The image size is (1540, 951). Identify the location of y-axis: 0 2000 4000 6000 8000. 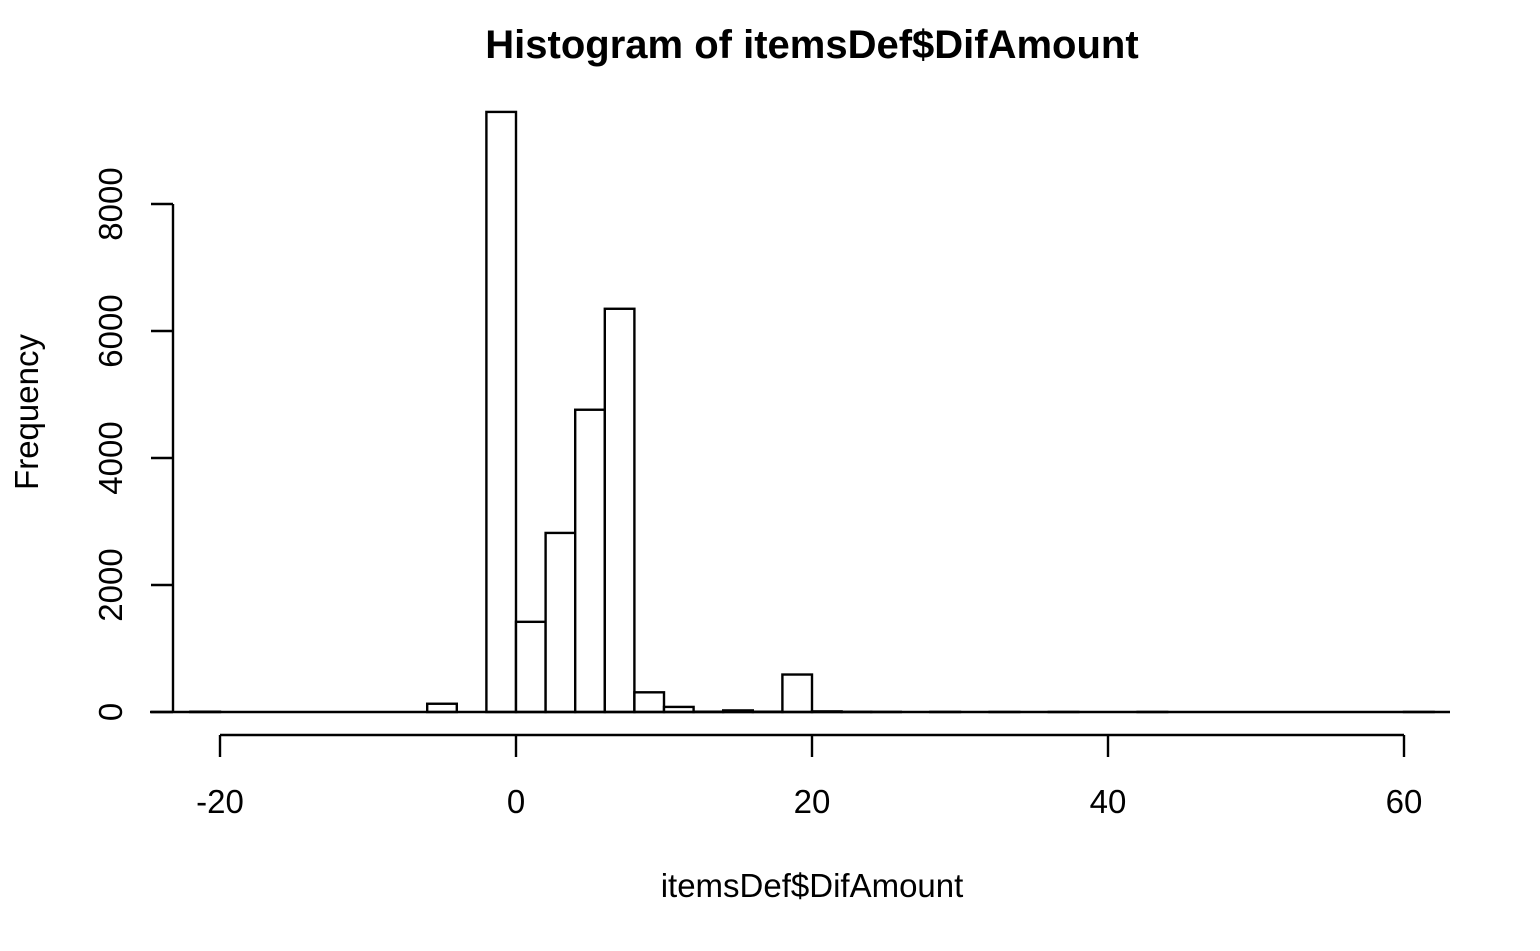
(133, 444).